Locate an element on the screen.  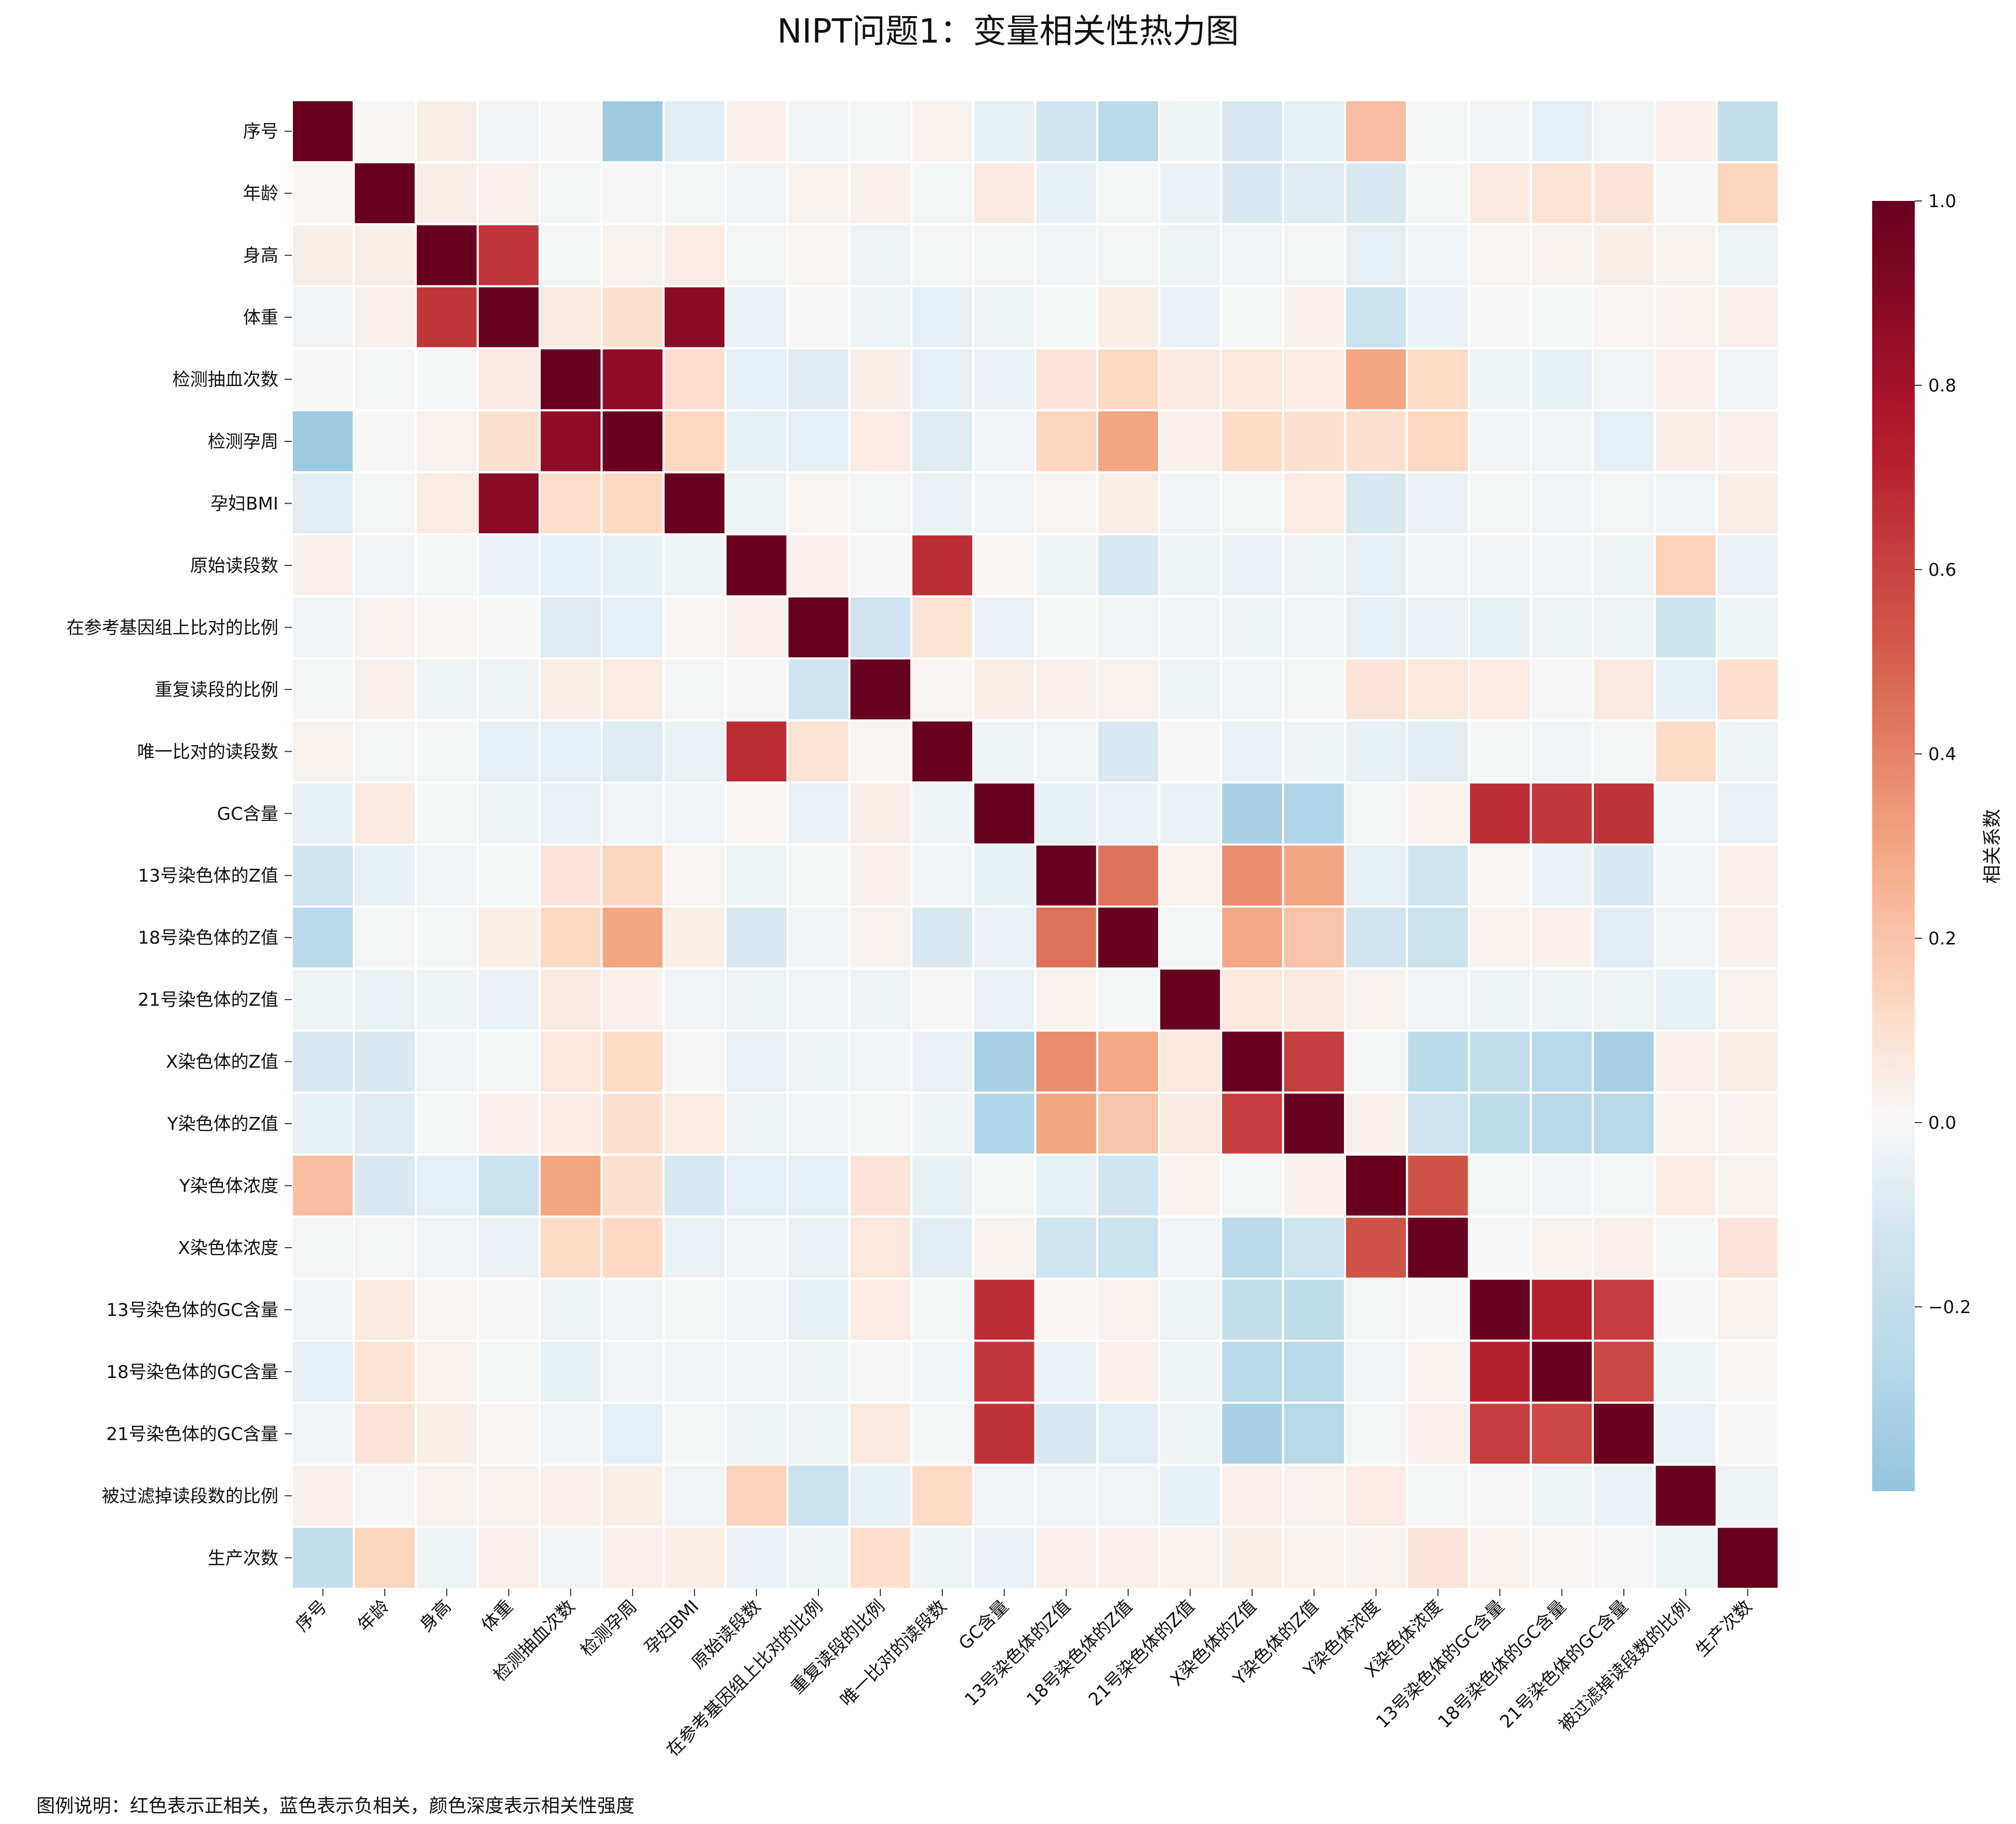
row-label: 重复读段的比例 is located at coordinates (216, 690).